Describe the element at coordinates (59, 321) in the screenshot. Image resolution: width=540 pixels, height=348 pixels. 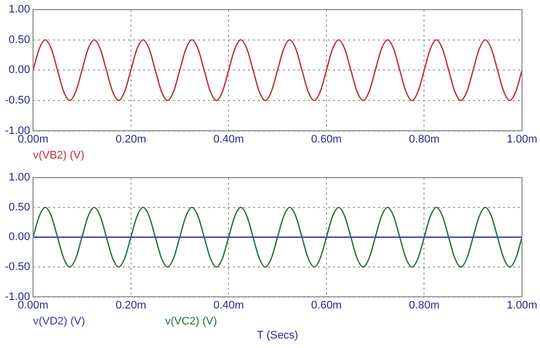
I see `text: v(VD2) (V)` at that location.